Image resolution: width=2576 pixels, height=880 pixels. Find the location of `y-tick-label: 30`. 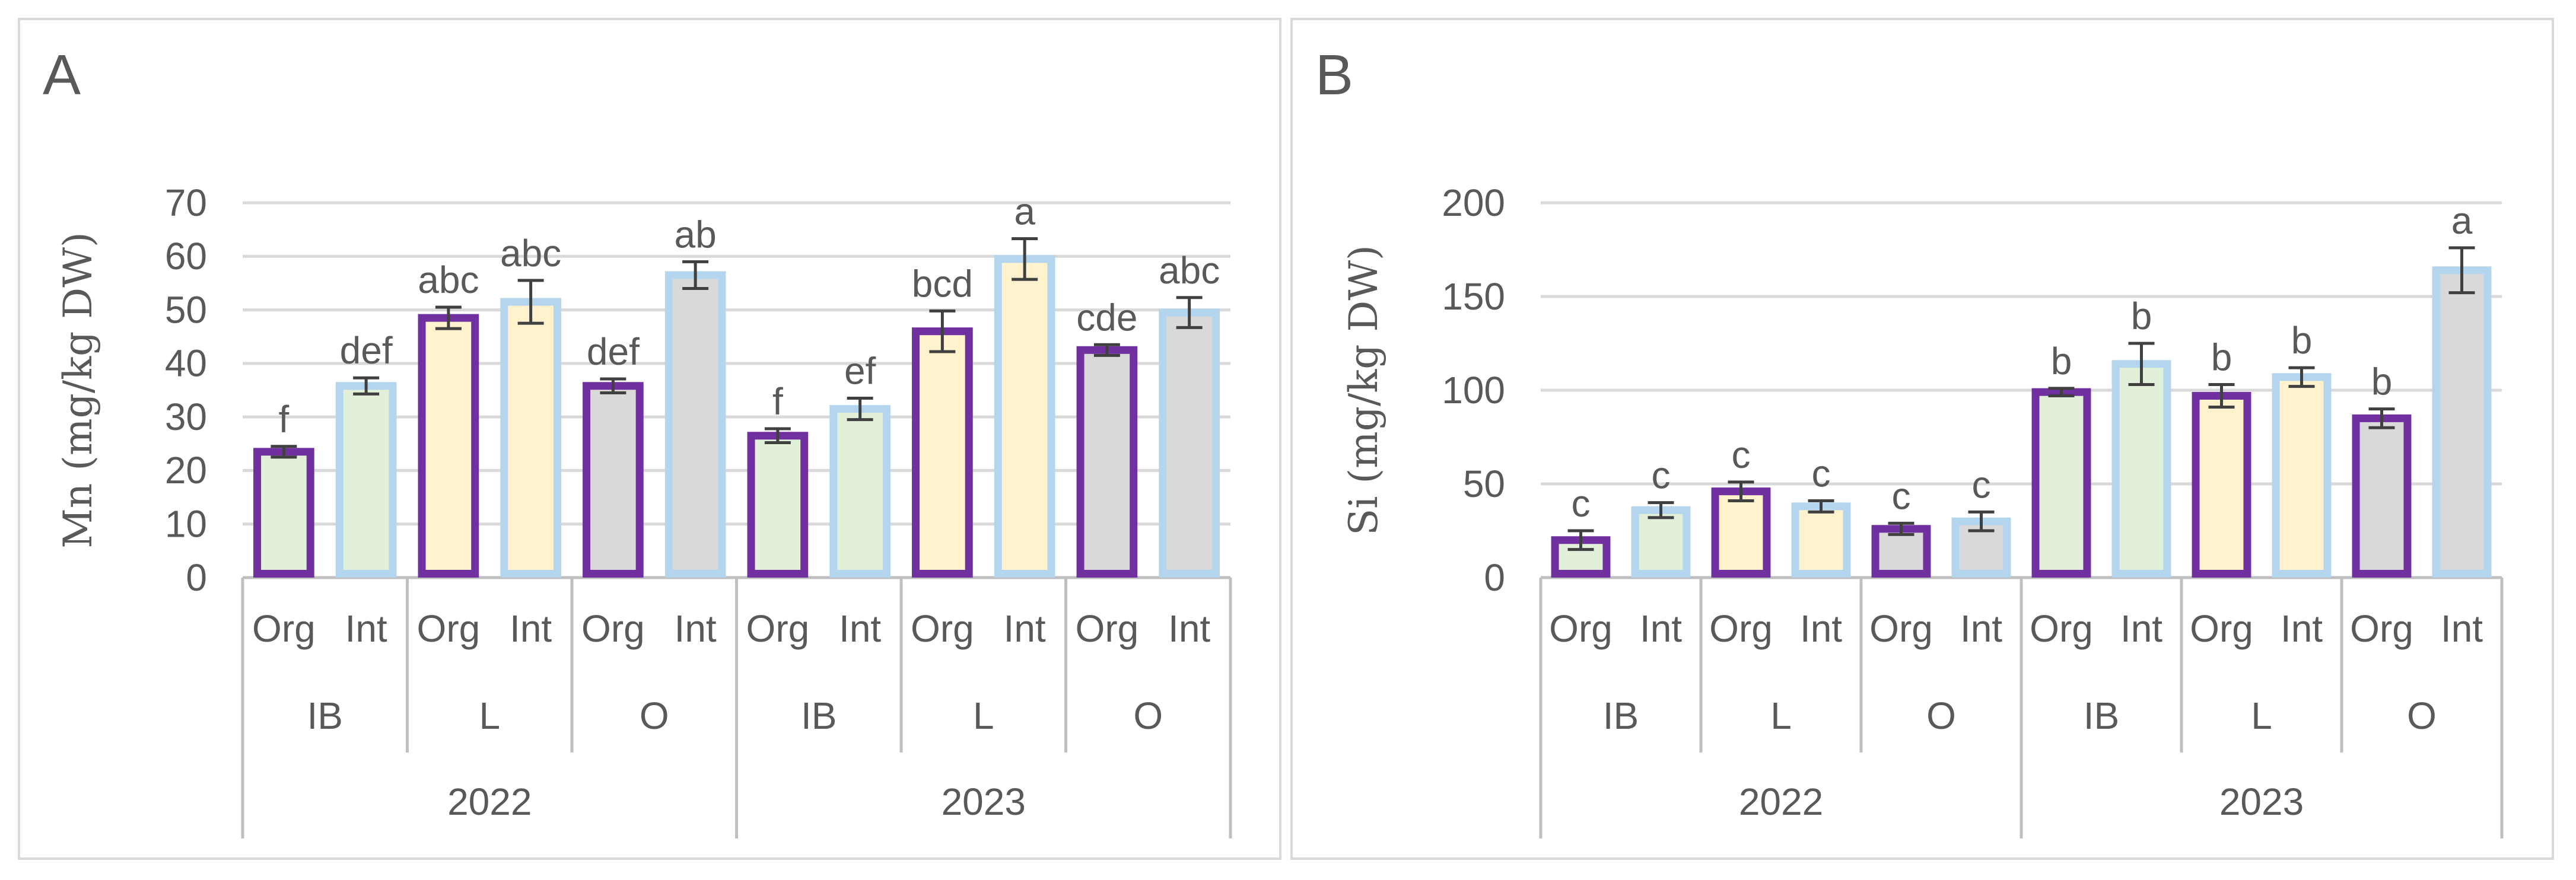

y-tick-label: 30 is located at coordinates (186, 417).